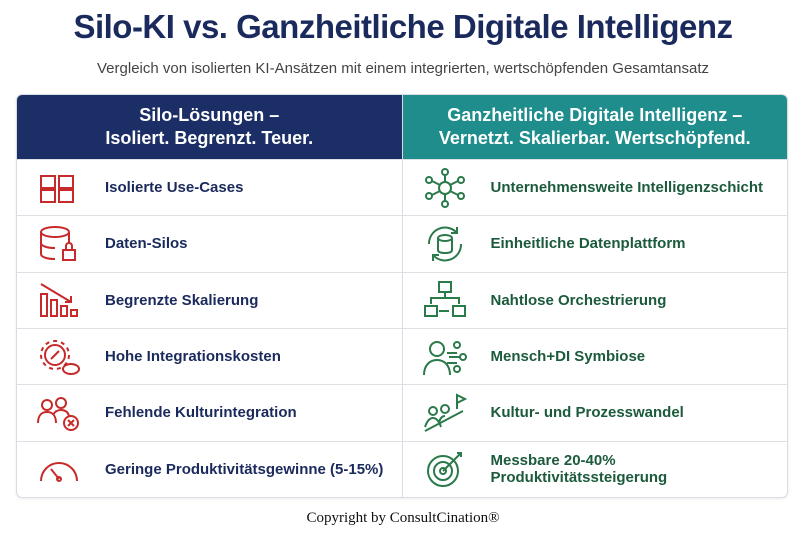 The height and width of the screenshot is (541, 806). What do you see at coordinates (174, 188) in the screenshot?
I see `row-label: Isolierte Use-Cases` at bounding box center [174, 188].